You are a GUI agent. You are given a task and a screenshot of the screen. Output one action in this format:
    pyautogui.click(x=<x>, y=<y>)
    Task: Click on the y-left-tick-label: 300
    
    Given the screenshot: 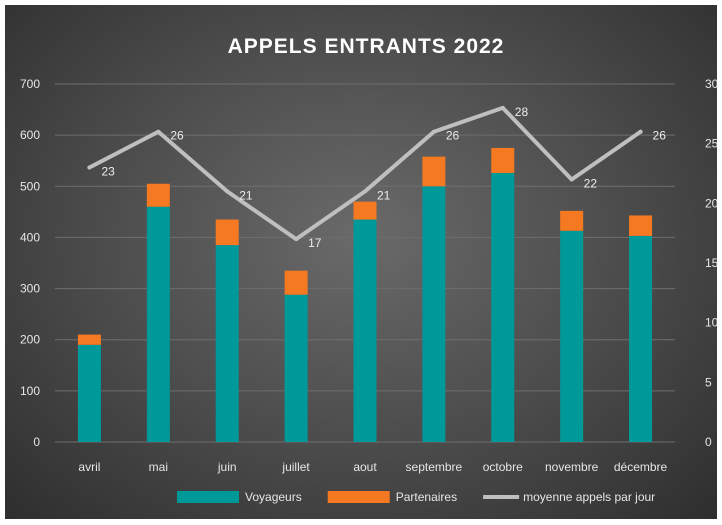 What is the action you would take?
    pyautogui.click(x=30, y=289)
    